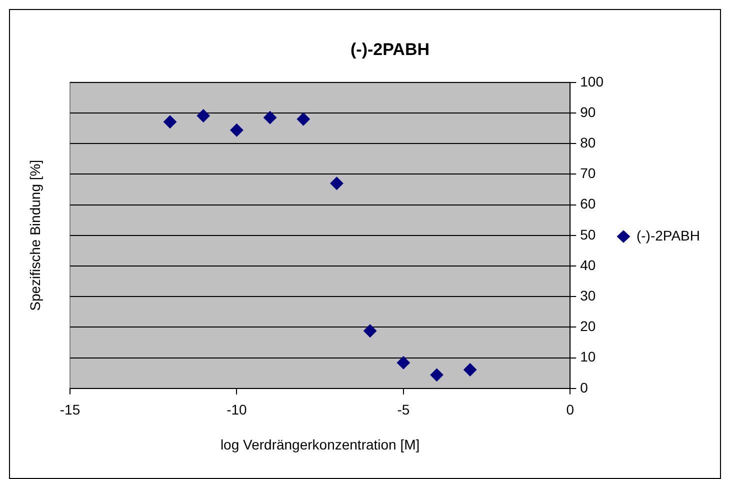  I want to click on x-tick-label: 0, so click(570, 410).